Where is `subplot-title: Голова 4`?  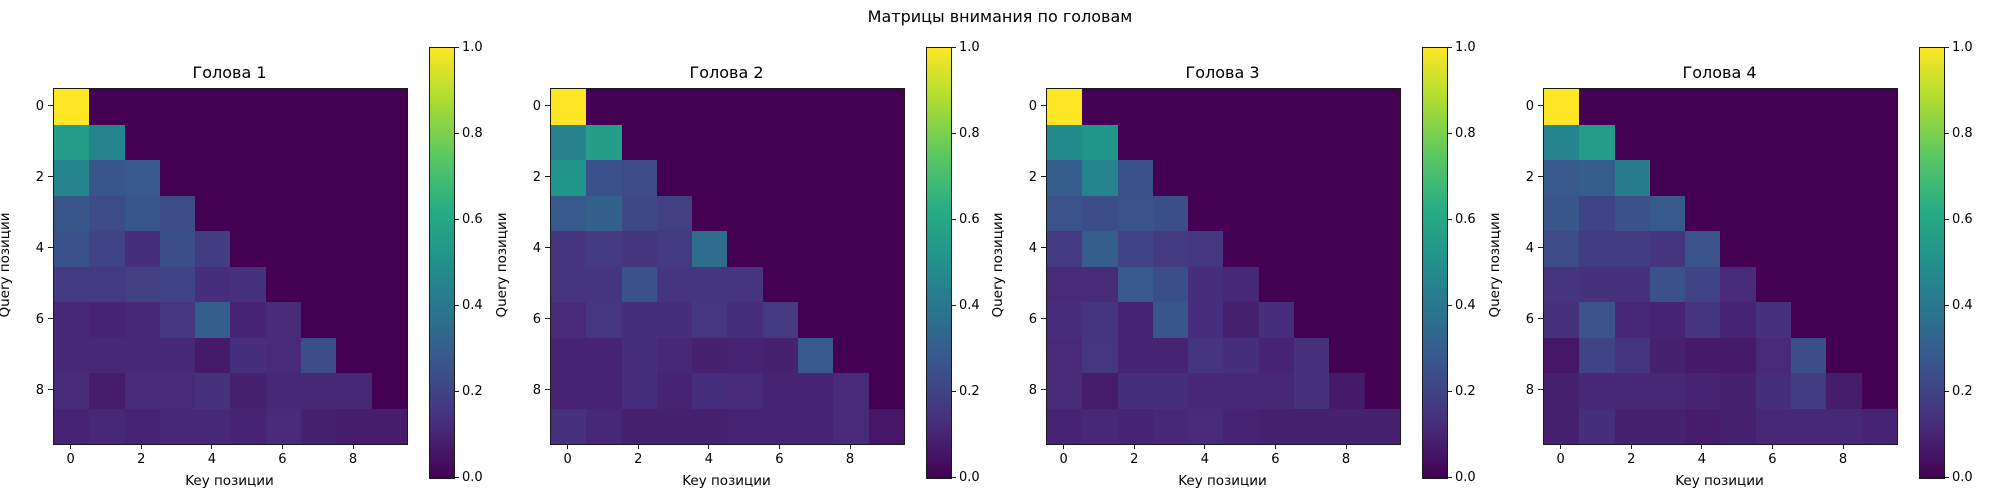
subplot-title: Голова 4 is located at coordinates (1719, 72).